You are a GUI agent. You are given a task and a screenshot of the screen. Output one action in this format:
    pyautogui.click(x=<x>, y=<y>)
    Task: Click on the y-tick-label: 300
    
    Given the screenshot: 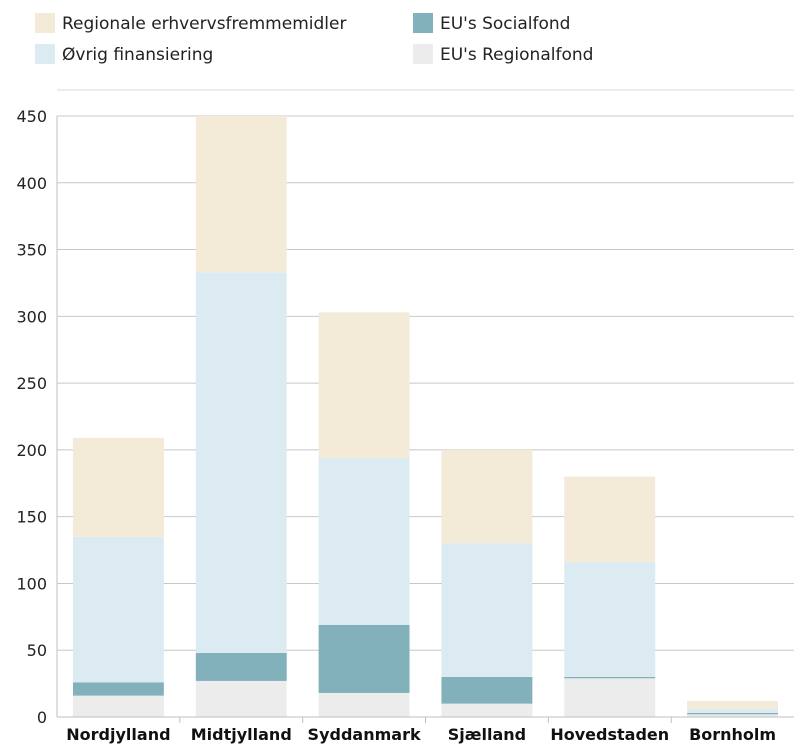 What is the action you would take?
    pyautogui.click(x=31, y=316)
    